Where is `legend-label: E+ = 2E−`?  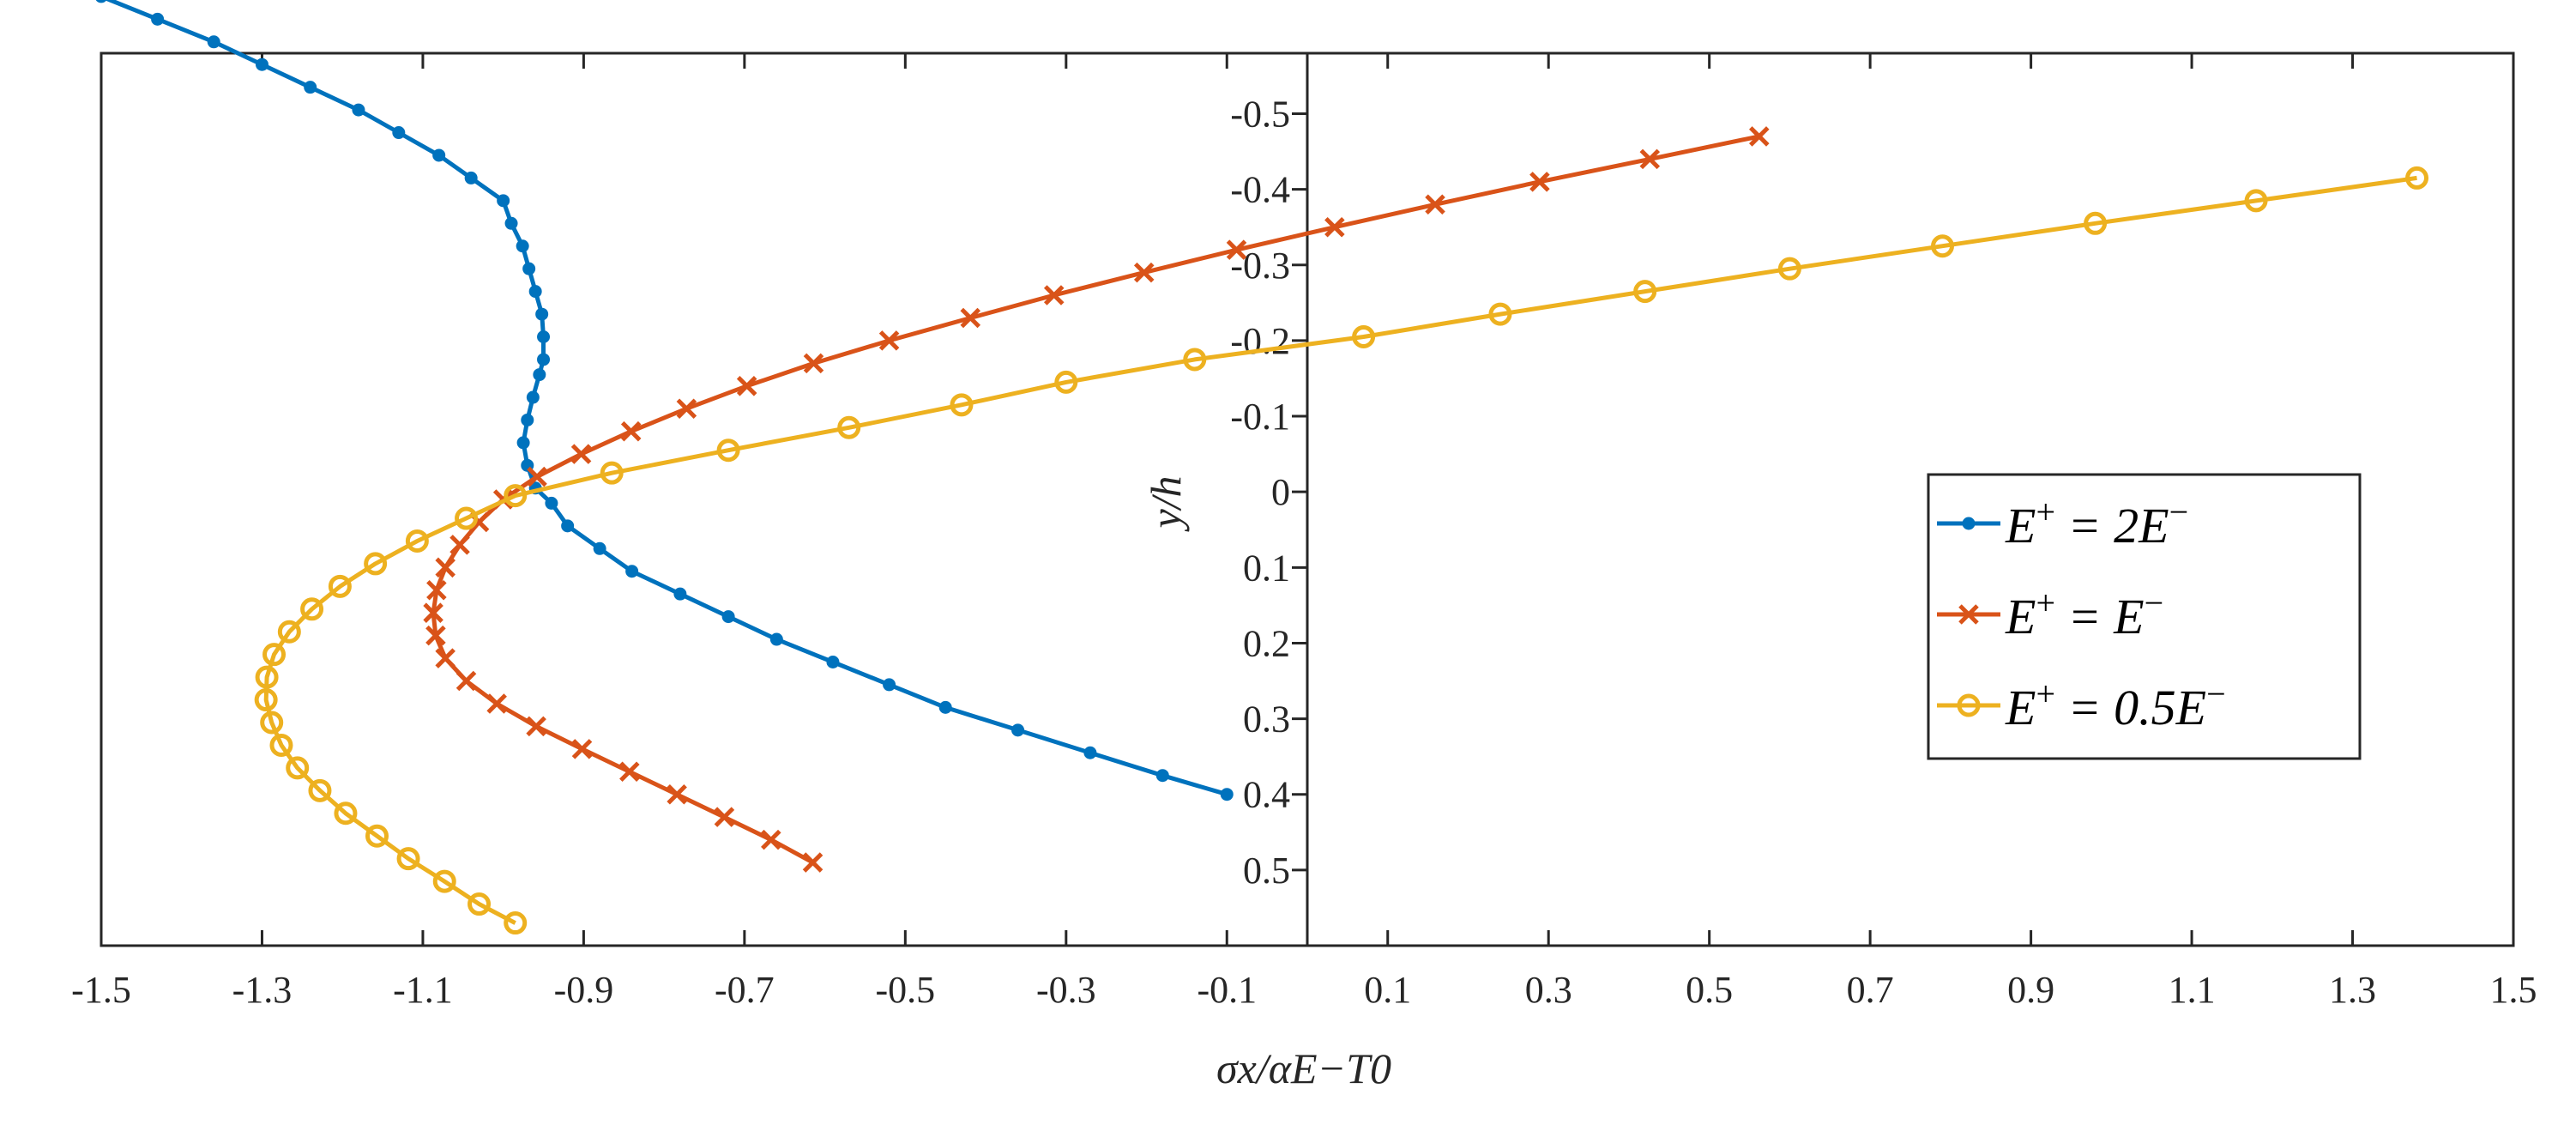
legend-label: E+ = 2E− is located at coordinates (2096, 523).